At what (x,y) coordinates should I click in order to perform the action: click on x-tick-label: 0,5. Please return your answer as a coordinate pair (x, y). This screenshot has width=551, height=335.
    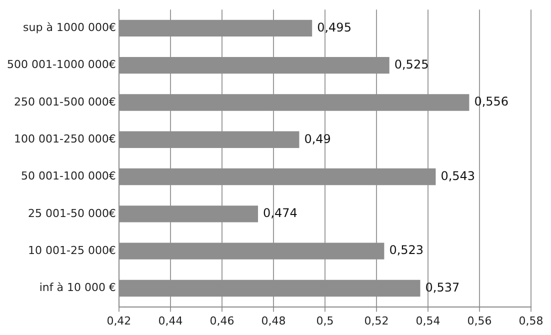
    Looking at the image, I should click on (325, 321).